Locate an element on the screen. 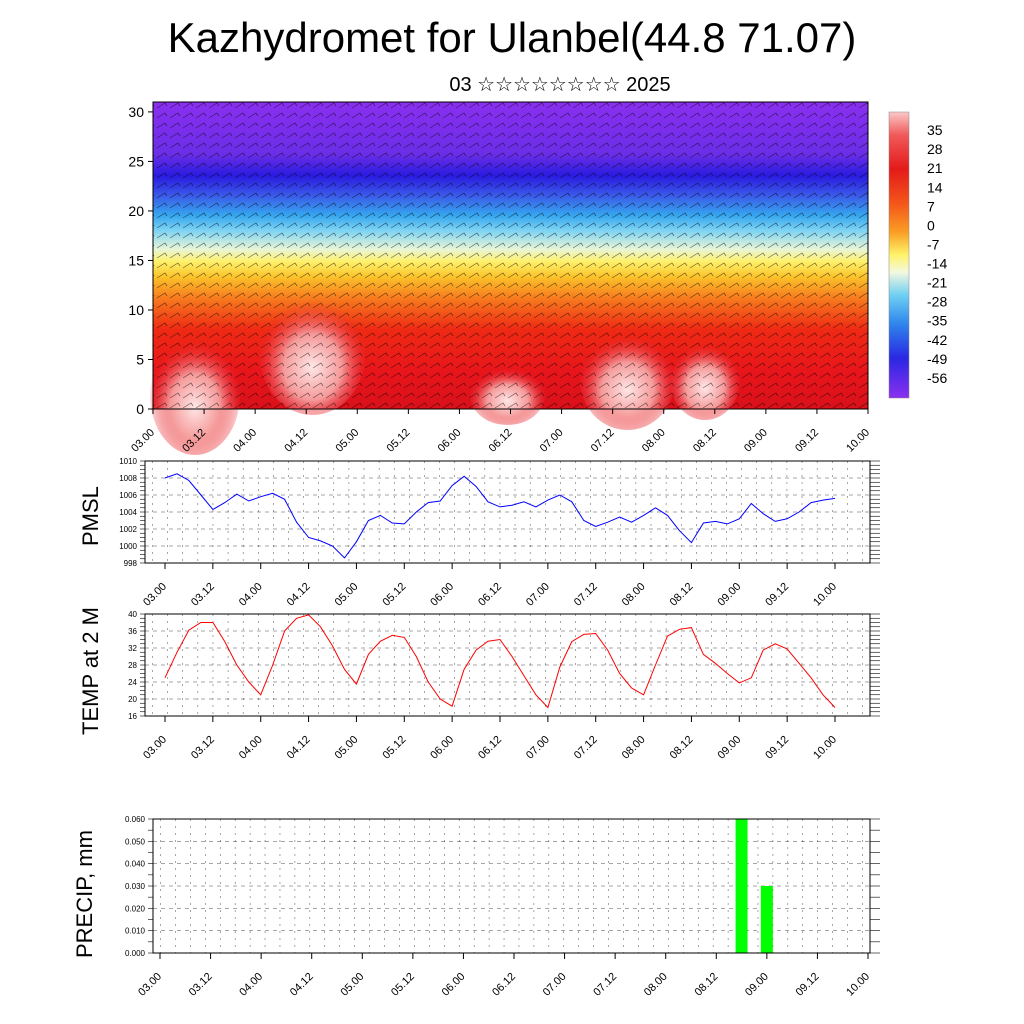  y-tick-label: 1010 is located at coordinates (128, 461).